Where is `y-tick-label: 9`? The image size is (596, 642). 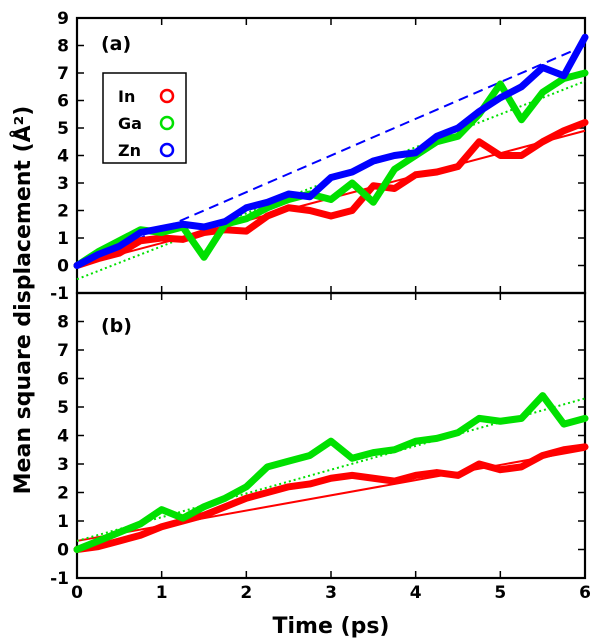 y-tick-label: 9 is located at coordinates (63, 19).